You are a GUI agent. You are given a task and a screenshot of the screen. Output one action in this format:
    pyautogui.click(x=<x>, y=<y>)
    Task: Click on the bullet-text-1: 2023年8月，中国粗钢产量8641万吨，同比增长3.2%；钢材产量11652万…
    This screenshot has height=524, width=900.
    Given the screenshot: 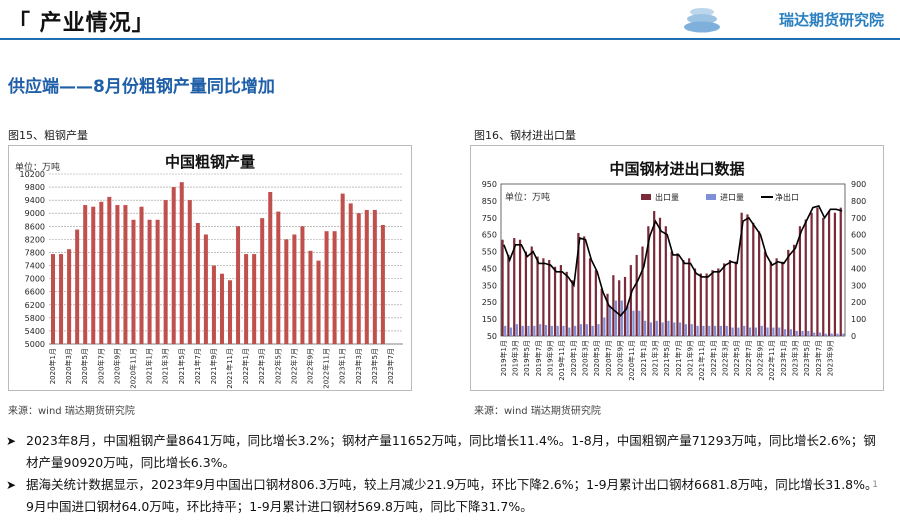 What is the action you would take?
    pyautogui.click(x=451, y=451)
    